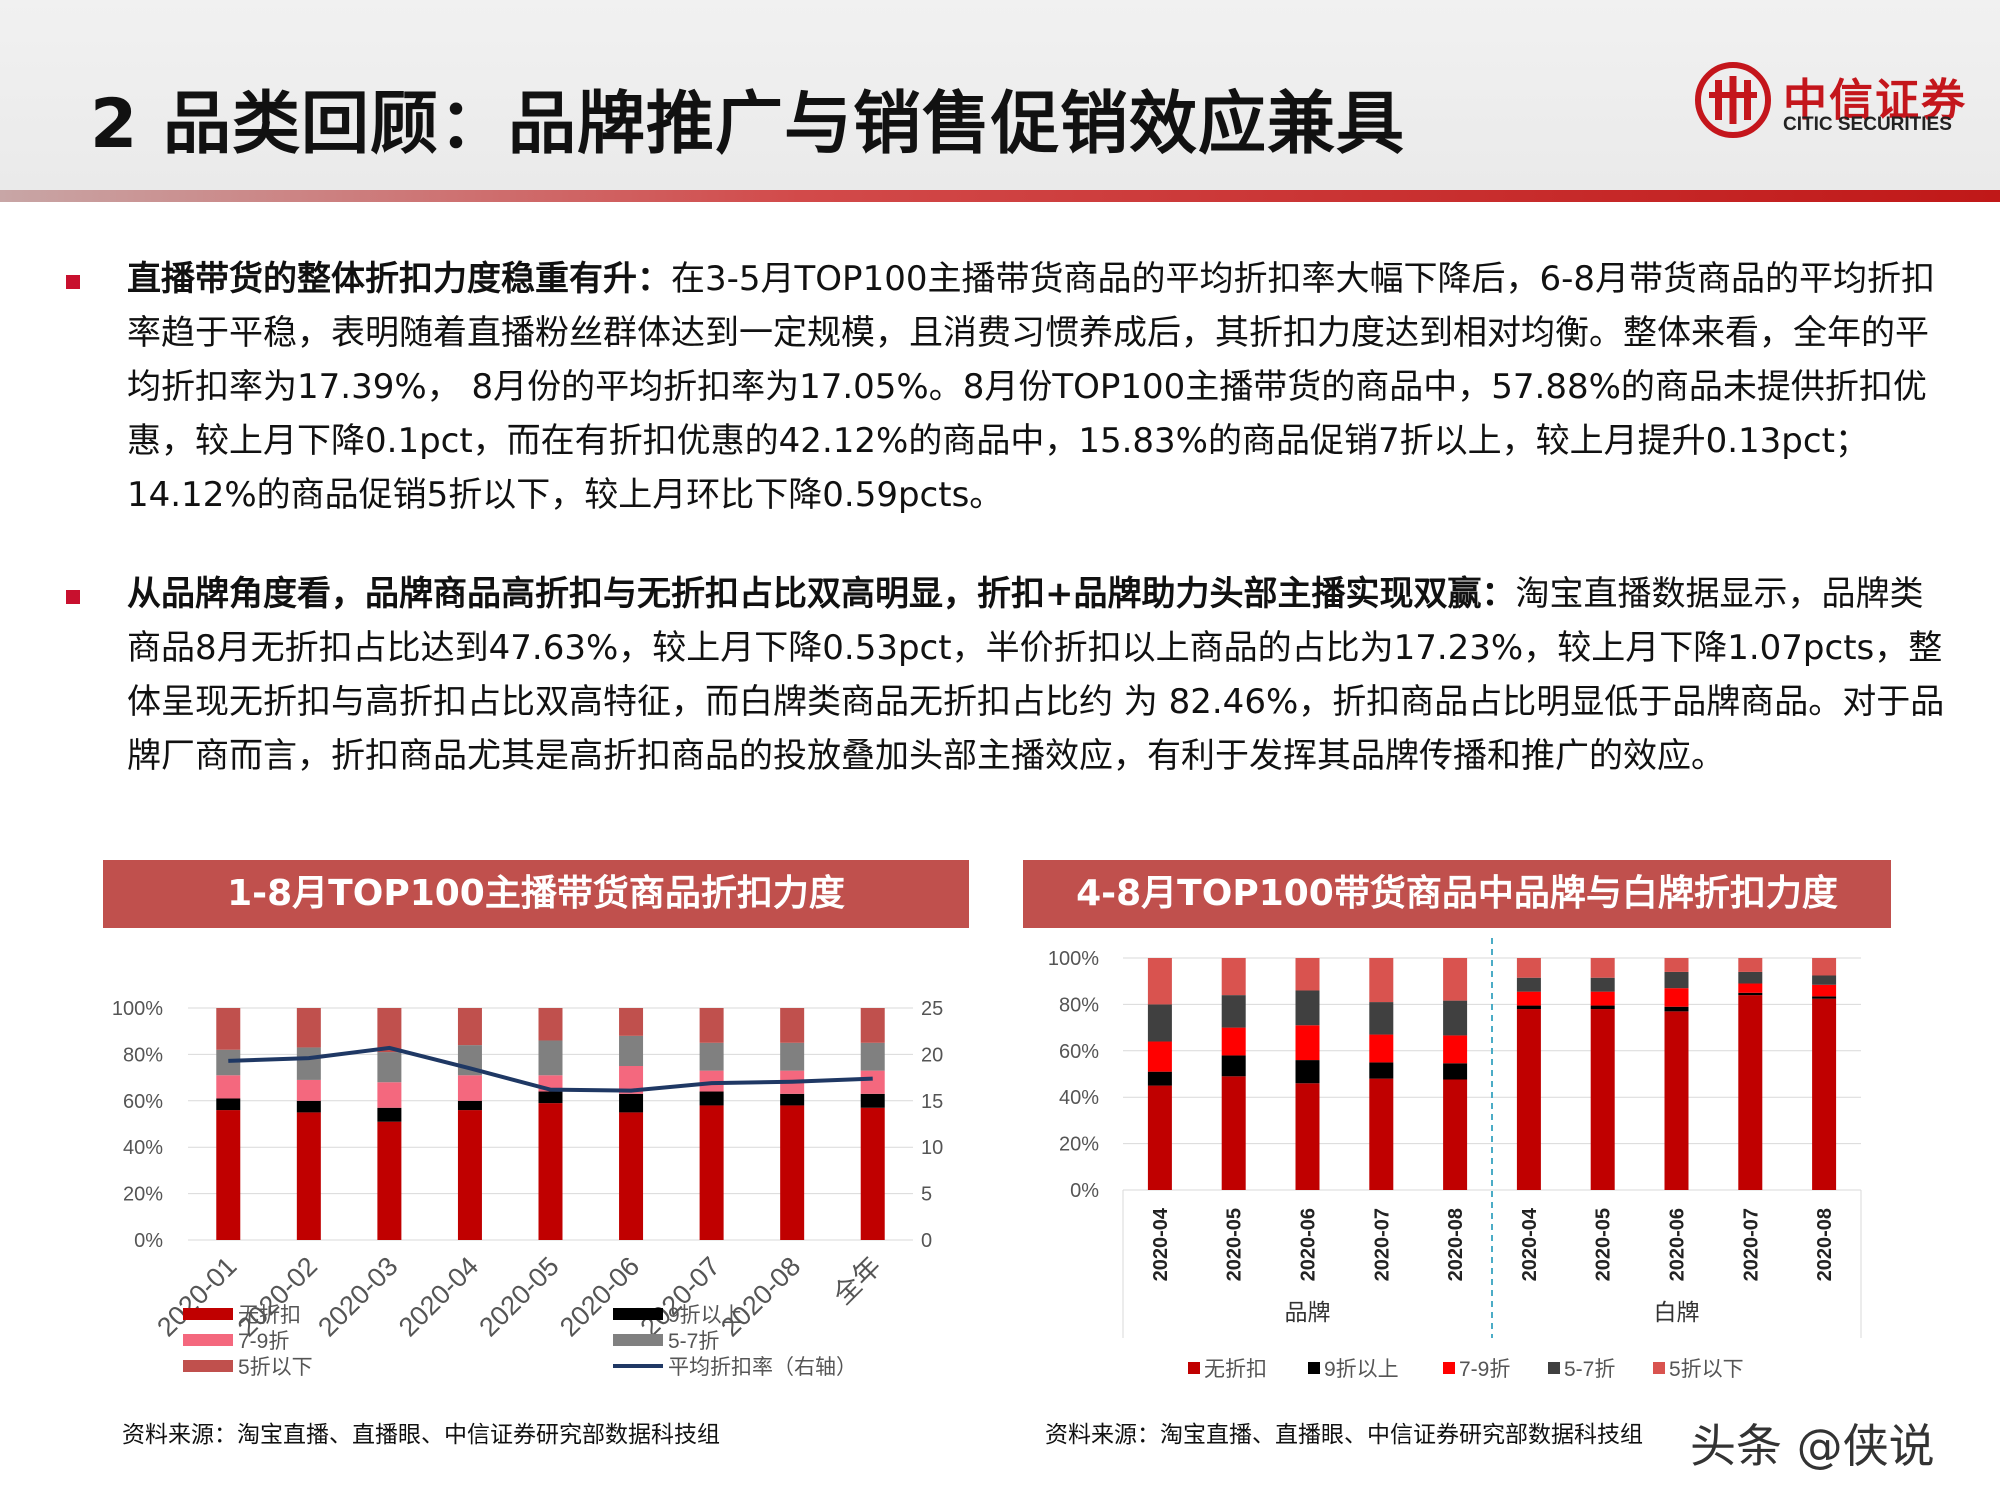 The width and height of the screenshot is (2000, 1500). Describe the element at coordinates (1677, 1312) in the screenshot. I see `group-label: 白牌` at that location.